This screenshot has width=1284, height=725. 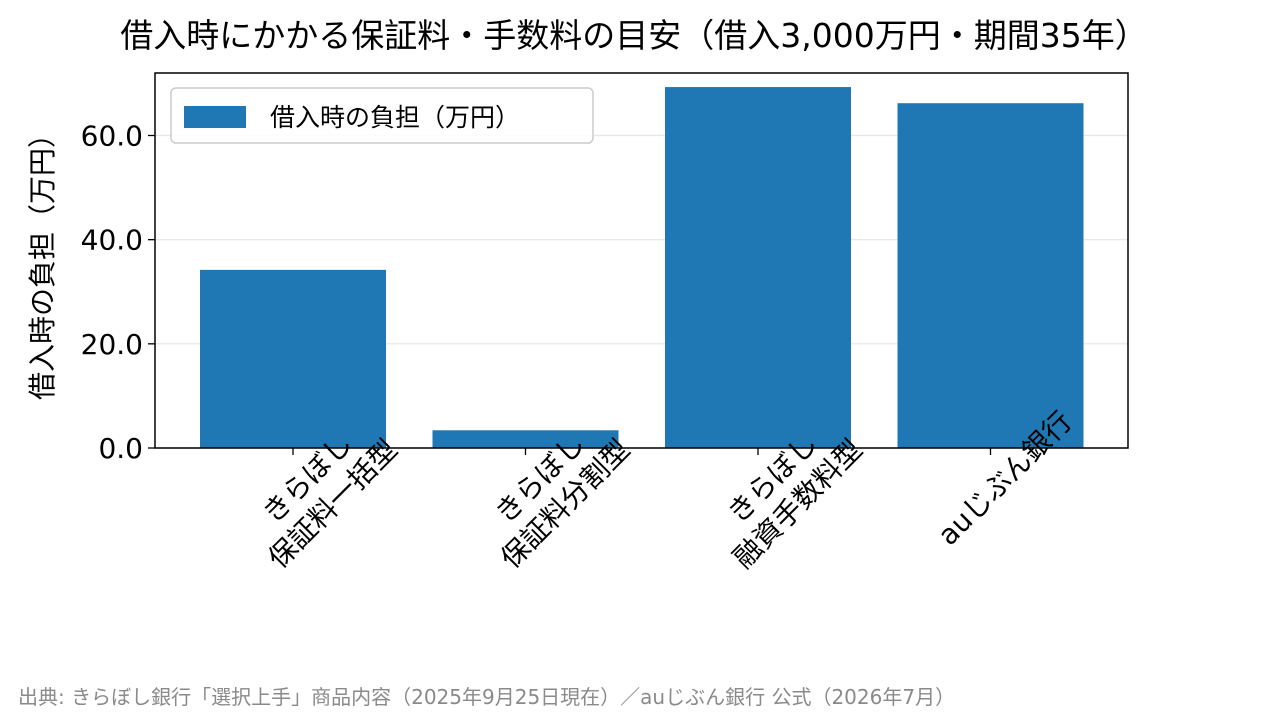 I want to click on legend: 借入時の負担（万円）, so click(x=382, y=115).